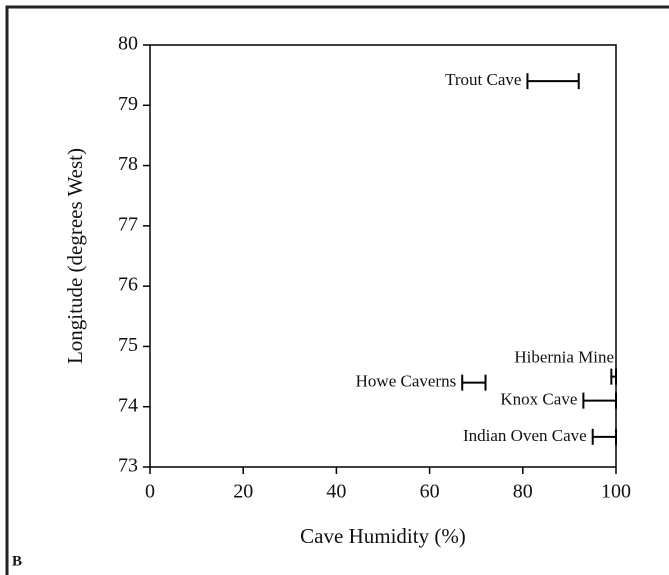 This screenshot has width=669, height=575. I want to click on y-tick-label: 74, so click(128, 405).